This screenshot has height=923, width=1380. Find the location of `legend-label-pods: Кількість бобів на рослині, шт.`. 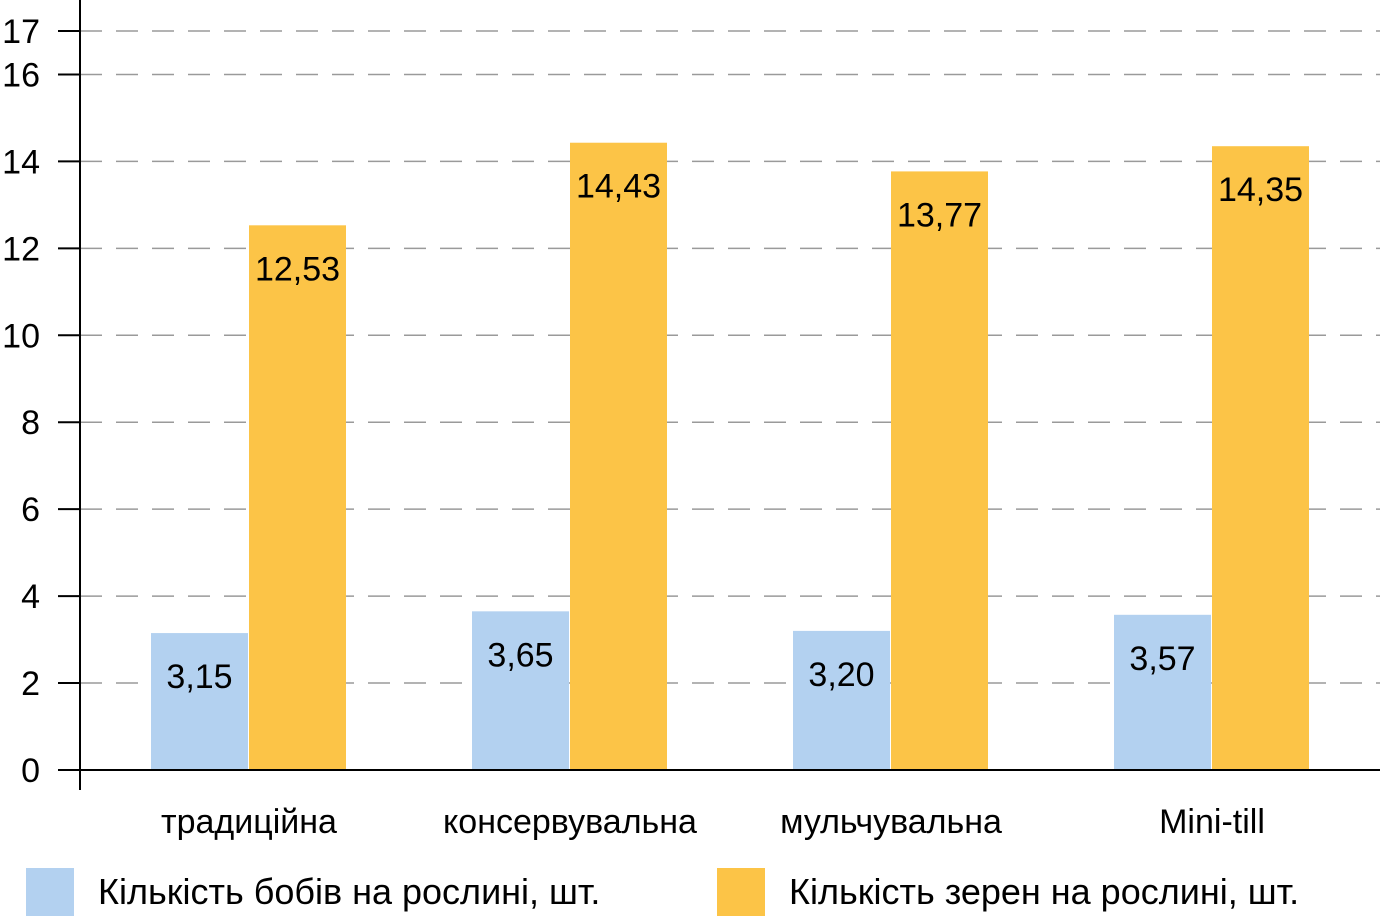

legend-label-pods: Кількість бобів на рослині, шт. is located at coordinates (349, 891).